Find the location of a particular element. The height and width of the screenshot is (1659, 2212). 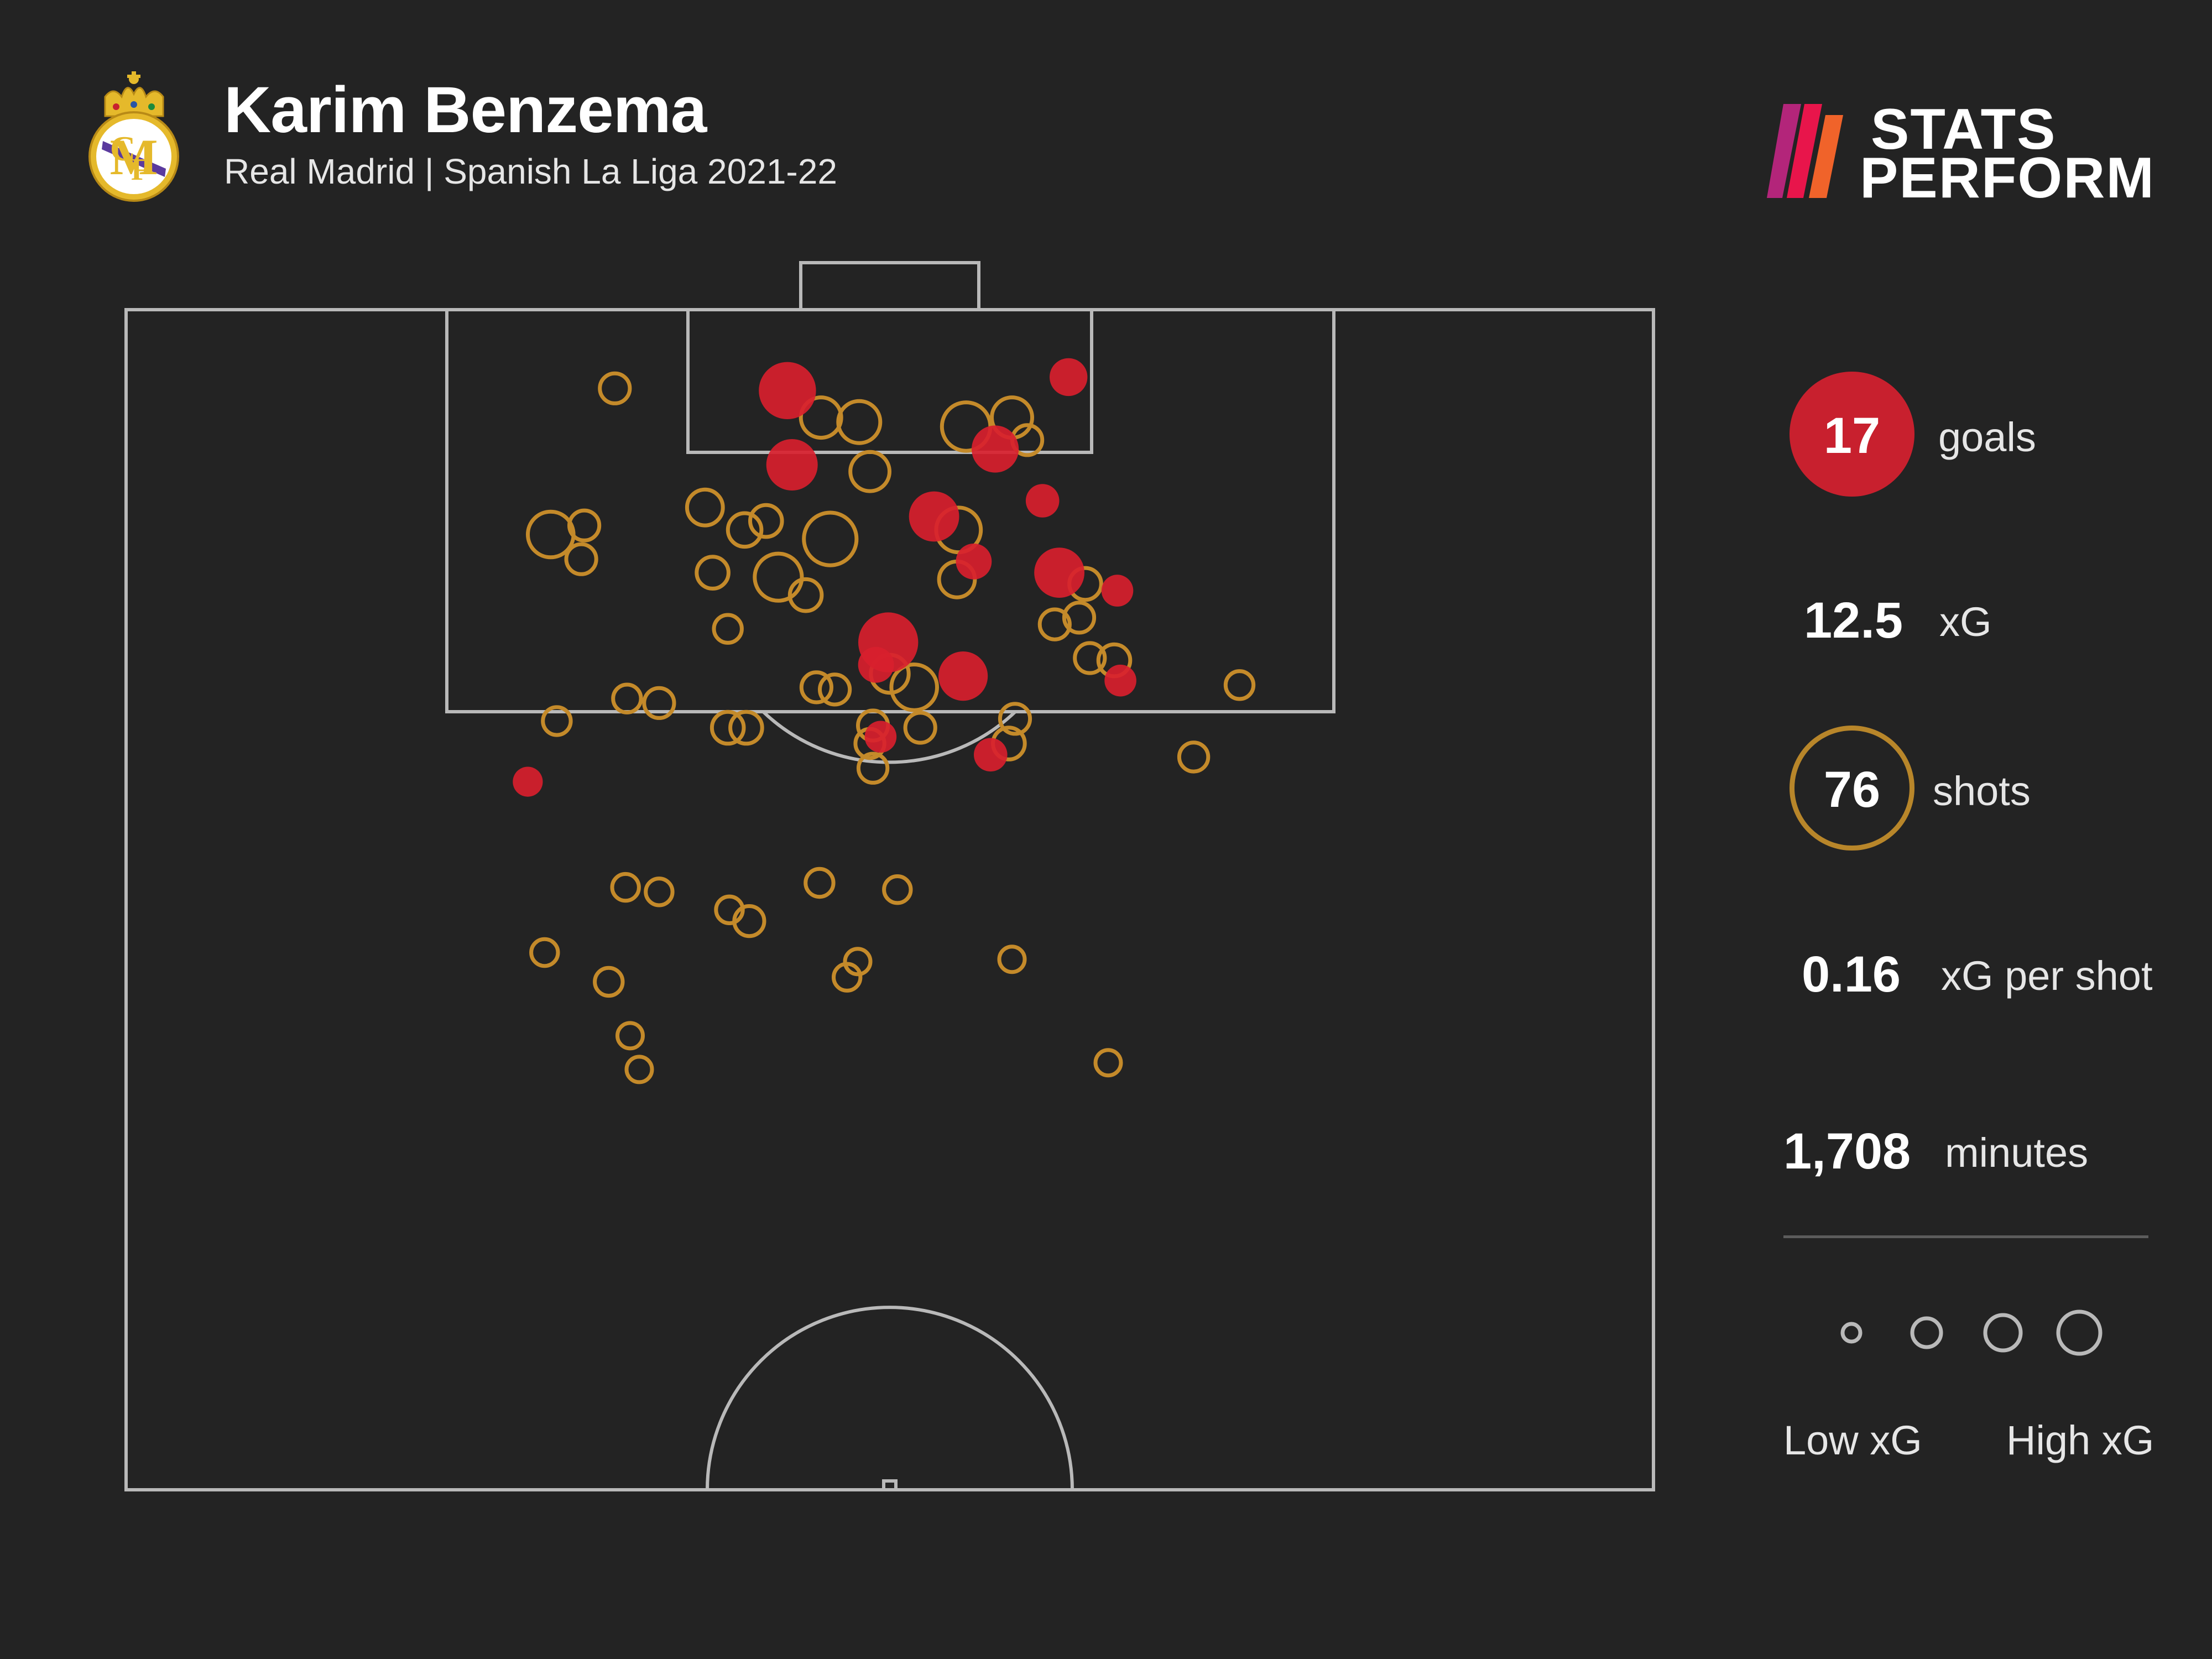

crown-icon is located at coordinates (134, 94).